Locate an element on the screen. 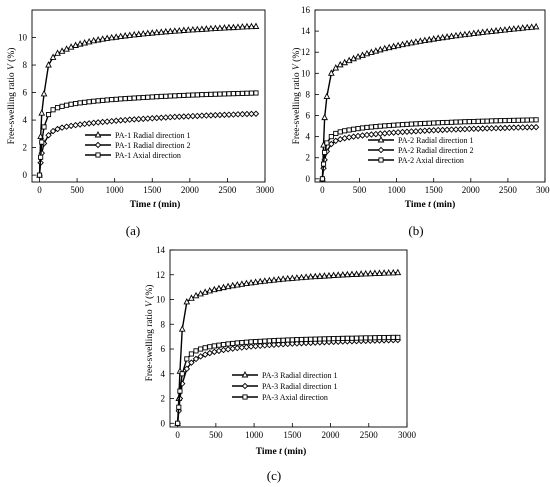 This screenshot has height=487, width=550. legend-entry: PA-2 Radial direction 1 is located at coordinates (435, 140).